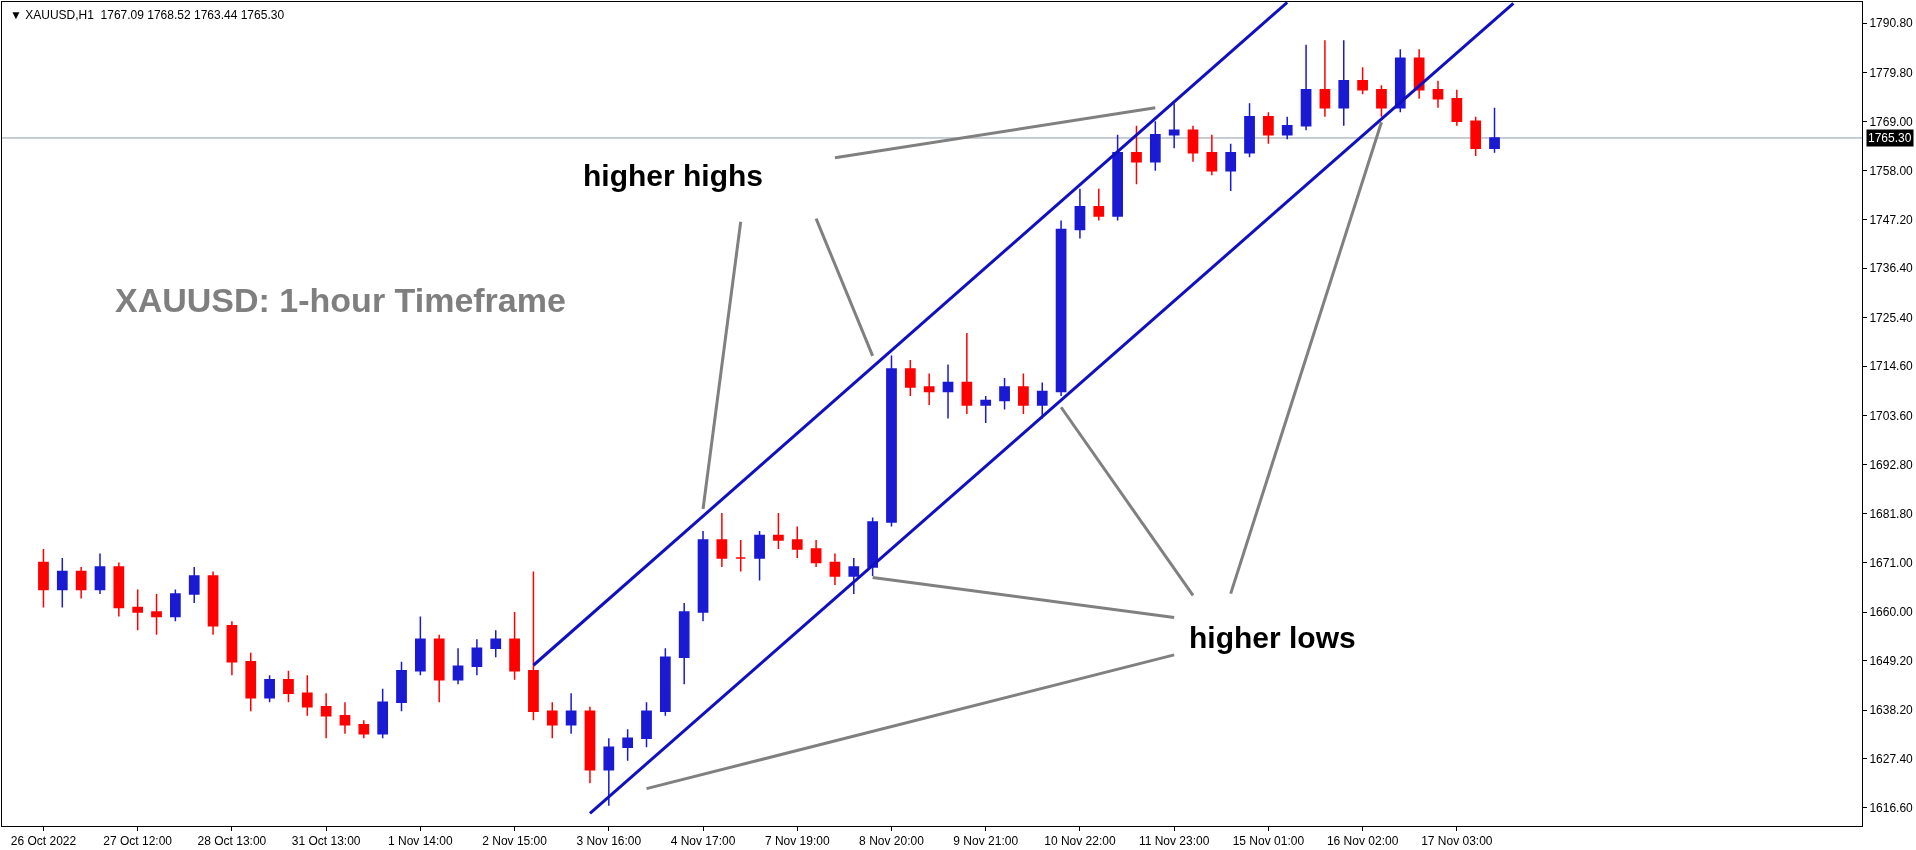  Describe the element at coordinates (1891, 416) in the screenshot. I see `y-tick-label: 1703.60` at that location.